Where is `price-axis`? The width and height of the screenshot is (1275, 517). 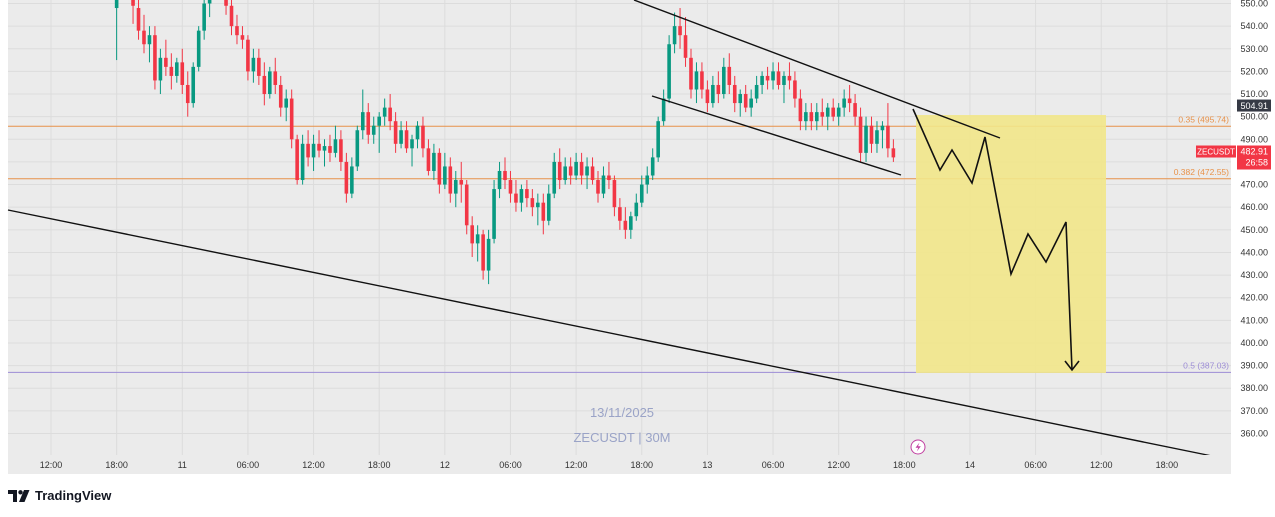 price-axis is located at coordinates (1253, 237).